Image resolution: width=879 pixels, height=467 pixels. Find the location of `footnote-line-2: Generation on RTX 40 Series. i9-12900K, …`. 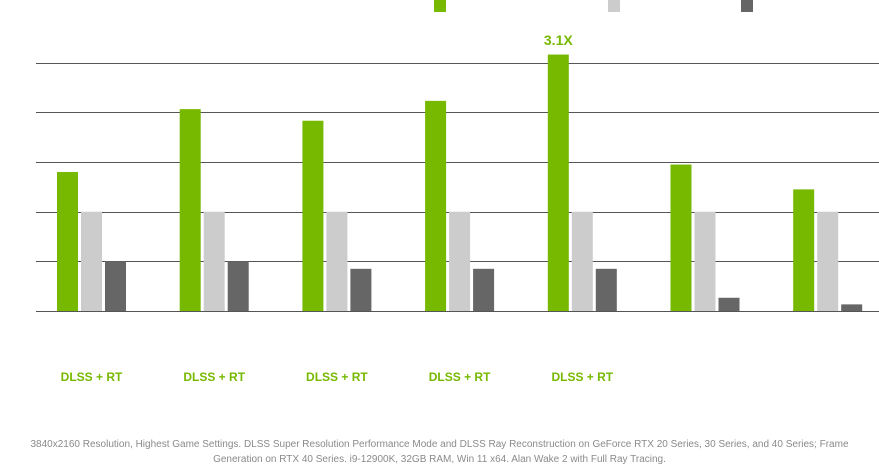

footnote-line-2: Generation on RTX 40 Series. i9-12900K, … is located at coordinates (439, 459).